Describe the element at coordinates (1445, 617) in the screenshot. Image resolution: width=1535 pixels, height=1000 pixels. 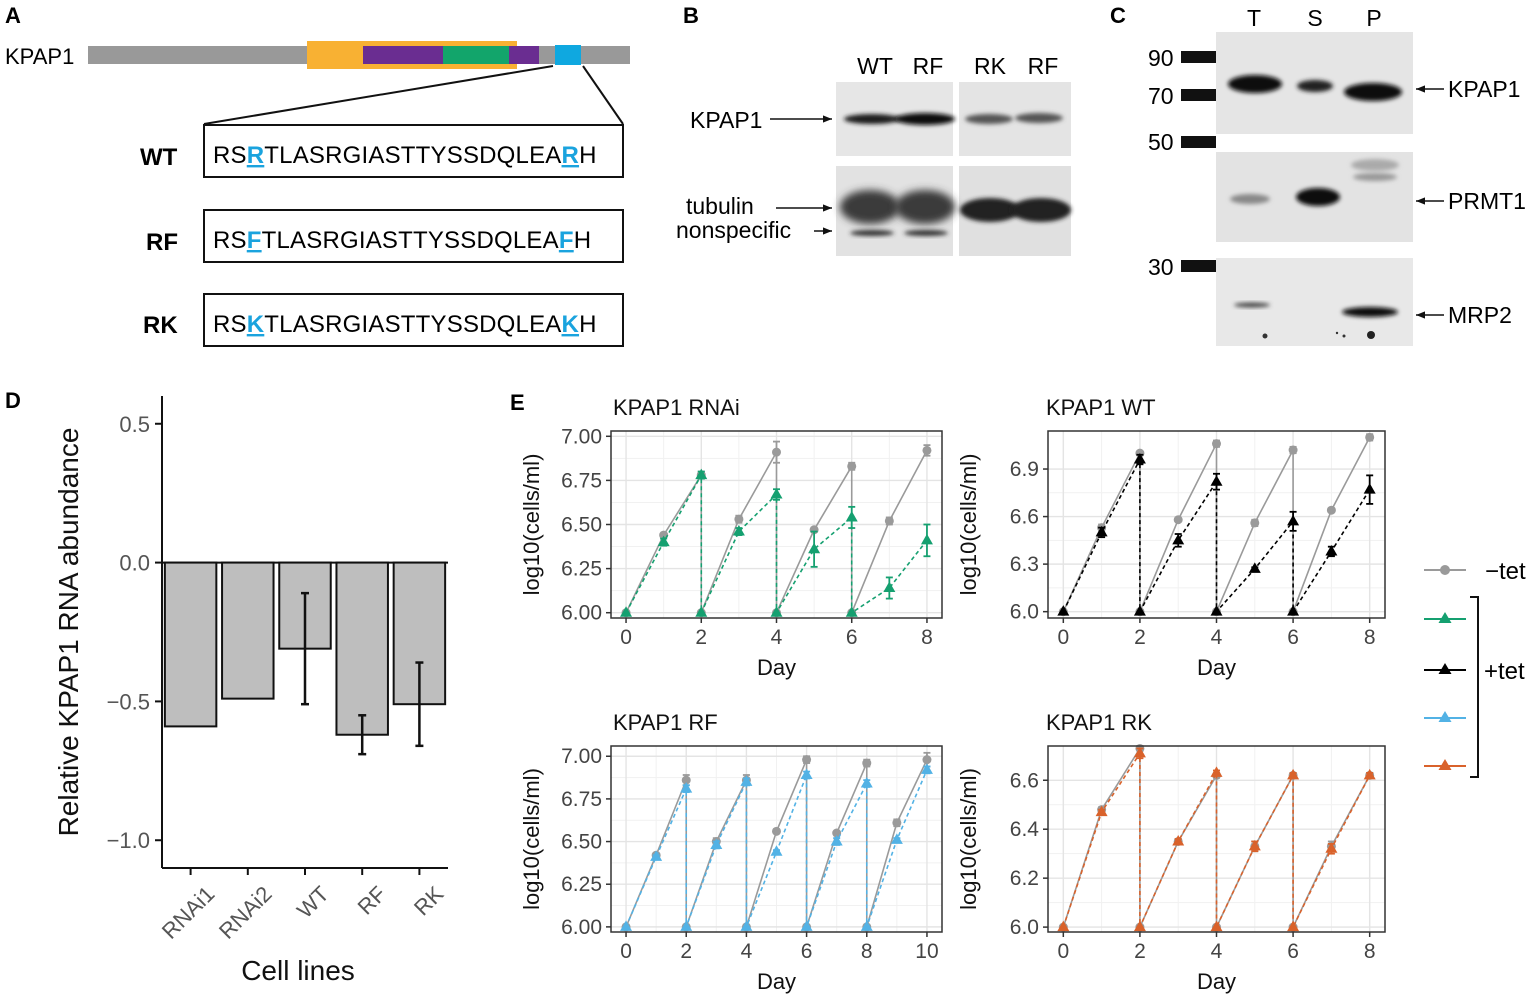
I see `legend-marker-green` at that location.